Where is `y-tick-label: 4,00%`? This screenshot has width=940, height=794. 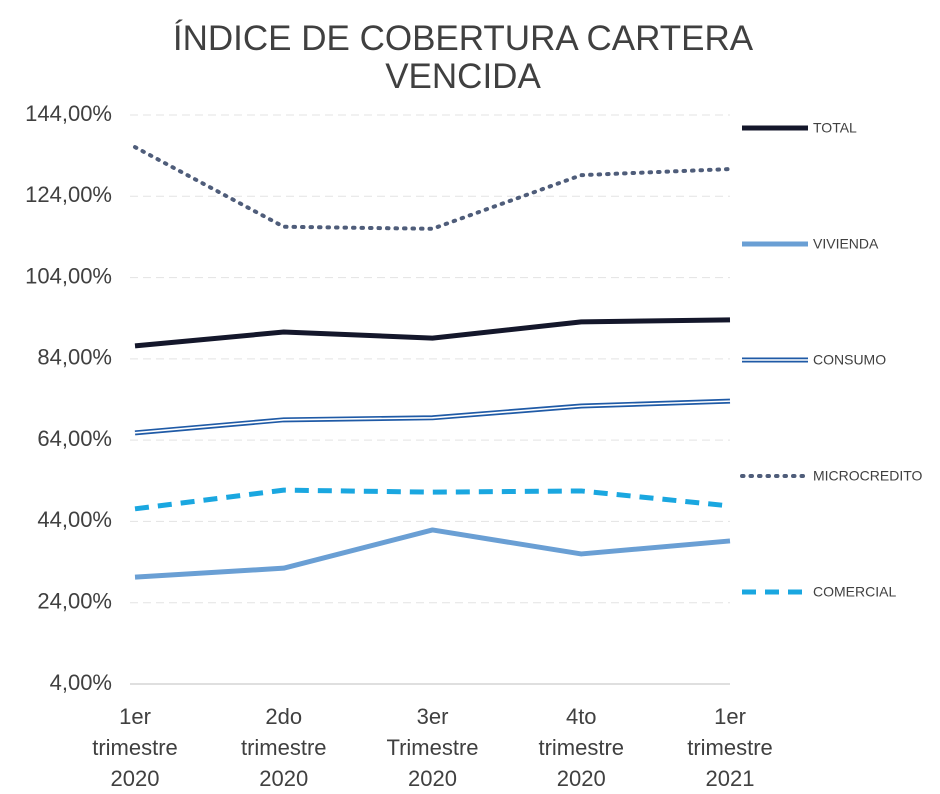
y-tick-label: 4,00% is located at coordinates (81, 682).